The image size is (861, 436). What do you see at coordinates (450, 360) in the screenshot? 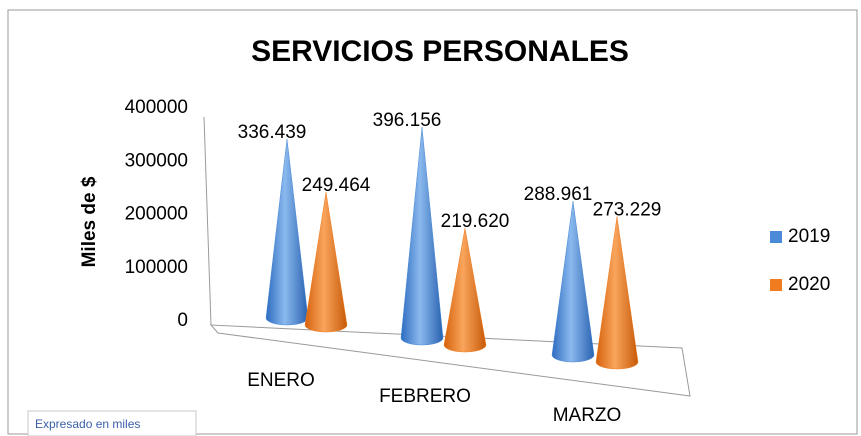
I see `floor` at bounding box center [450, 360].